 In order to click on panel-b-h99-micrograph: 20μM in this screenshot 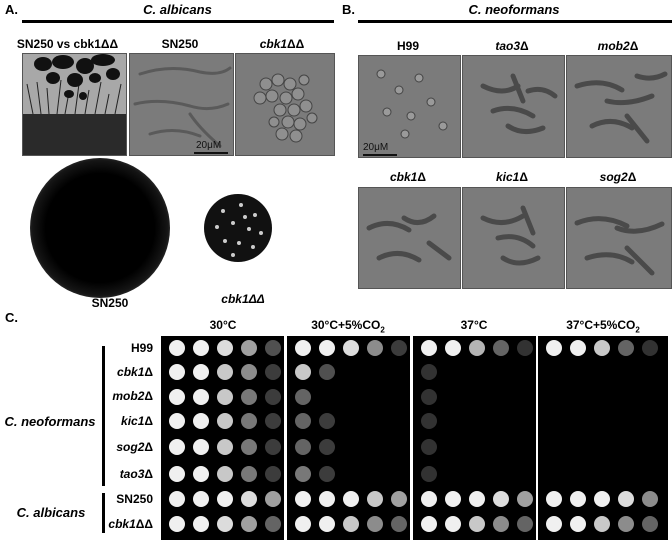, I will do `click(409, 106)`.